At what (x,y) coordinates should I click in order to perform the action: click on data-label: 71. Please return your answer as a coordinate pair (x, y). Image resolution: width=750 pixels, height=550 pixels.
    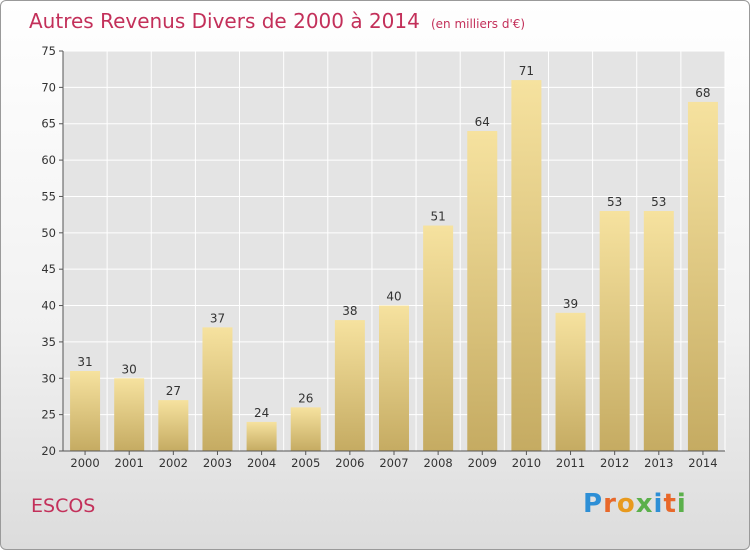
    Looking at the image, I should click on (526, 71).